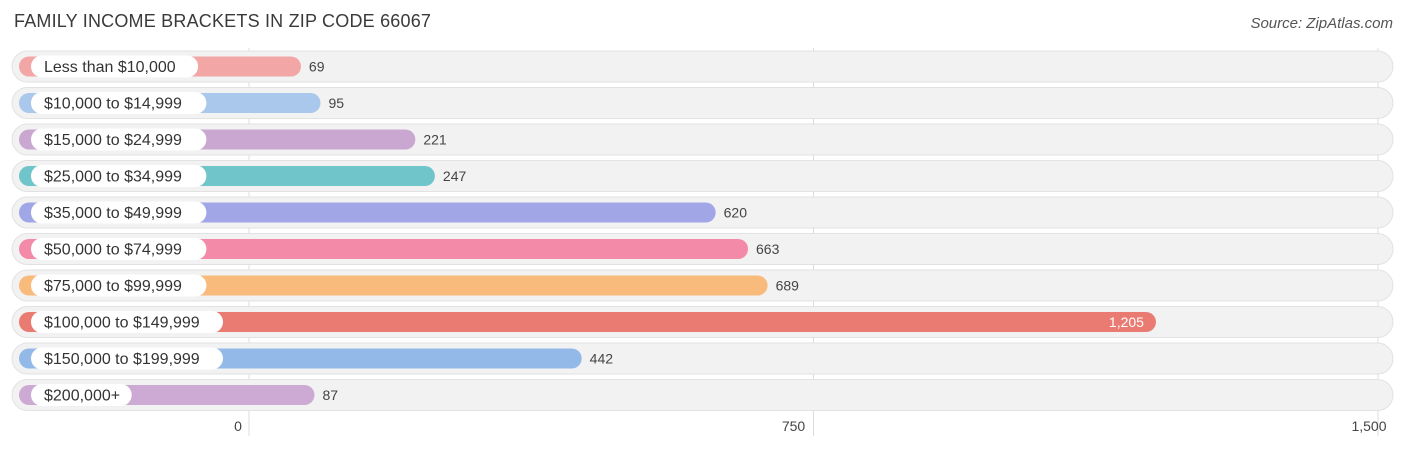 Image resolution: width=1406 pixels, height=450 pixels. Describe the element at coordinates (113, 140) in the screenshot. I see `category-label: $15,000 to $24,999` at that location.